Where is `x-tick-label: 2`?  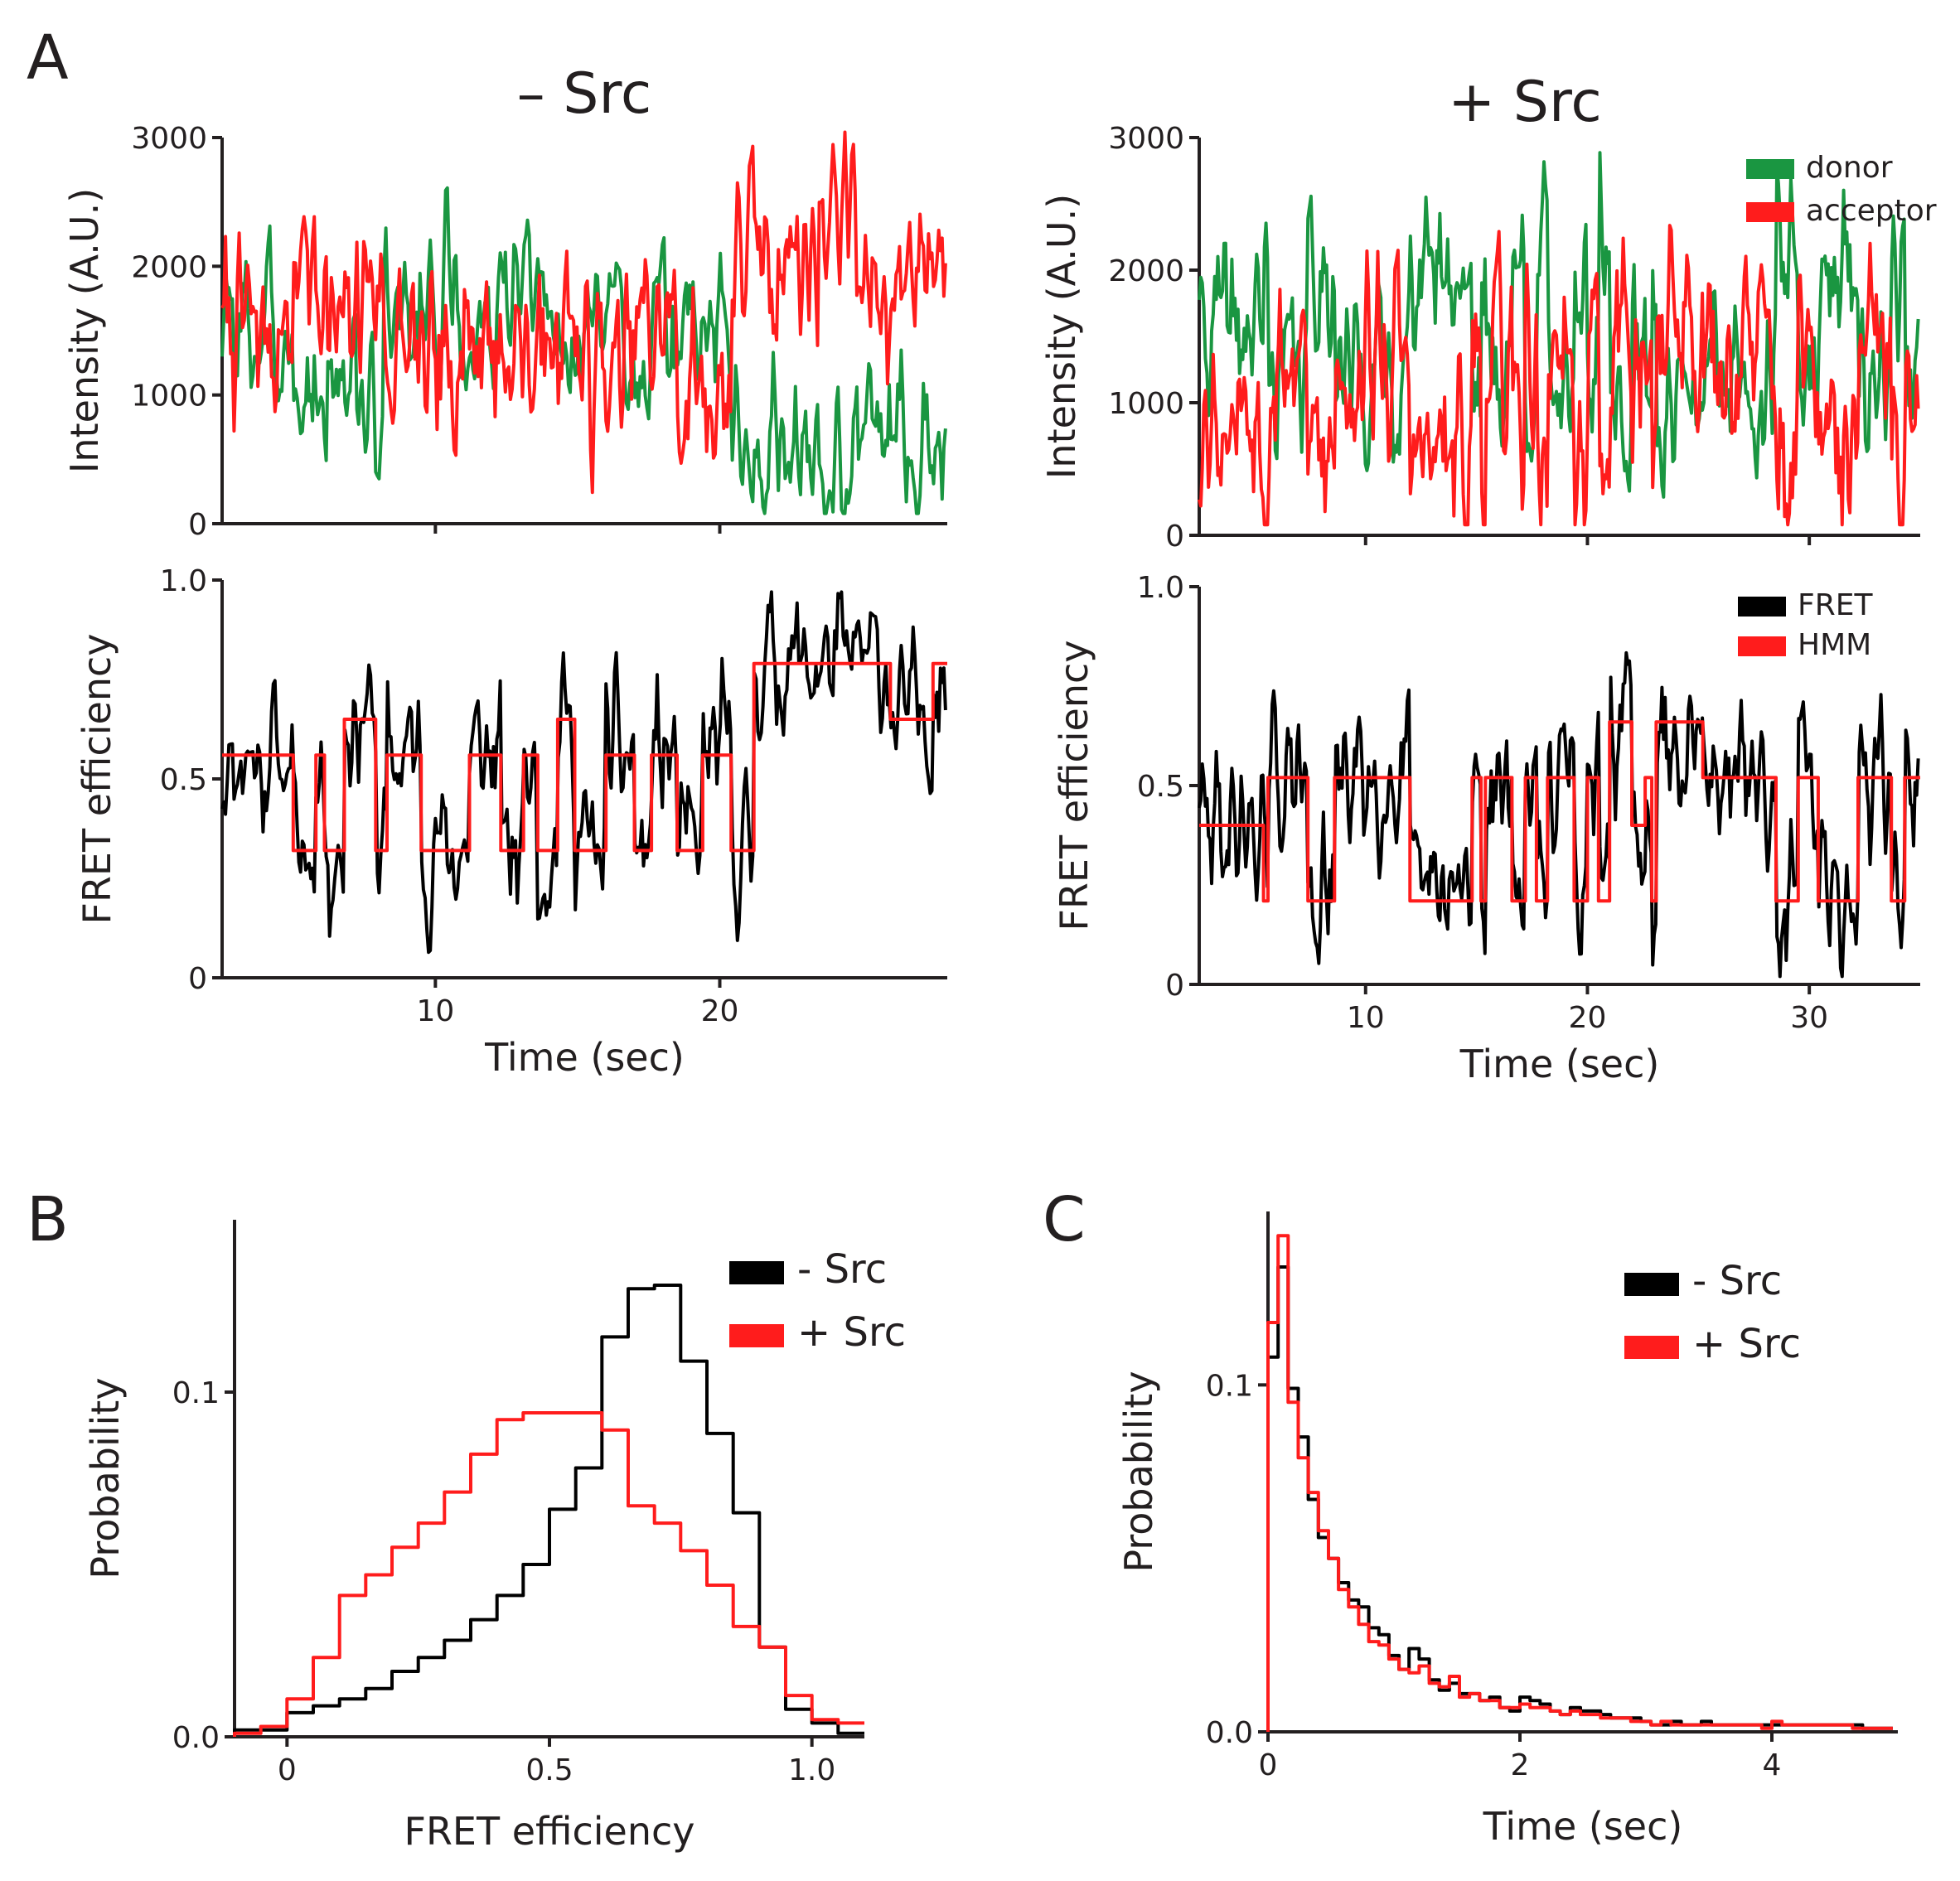 x-tick-label: 2 is located at coordinates (1520, 1765).